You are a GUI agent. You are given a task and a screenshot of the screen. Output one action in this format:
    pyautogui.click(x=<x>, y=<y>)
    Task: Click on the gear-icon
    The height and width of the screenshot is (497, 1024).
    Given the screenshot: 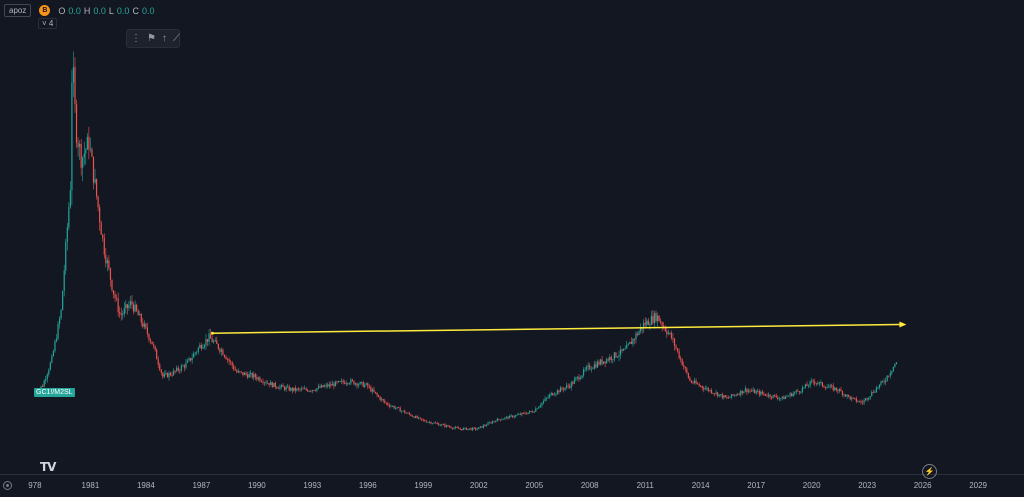 What is the action you would take?
    pyautogui.click(x=7, y=485)
    